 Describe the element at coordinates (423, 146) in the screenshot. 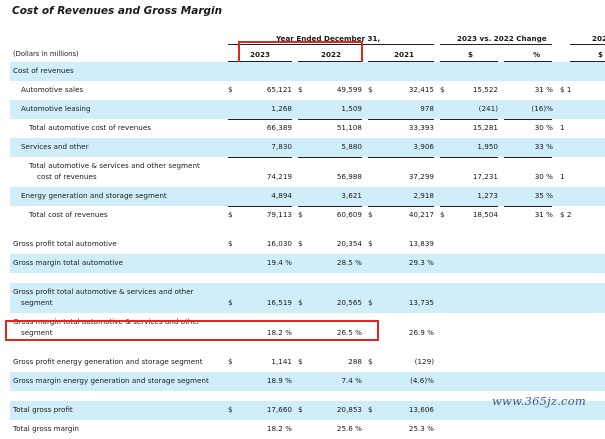

I see `cell-2021: 3,906` at that location.